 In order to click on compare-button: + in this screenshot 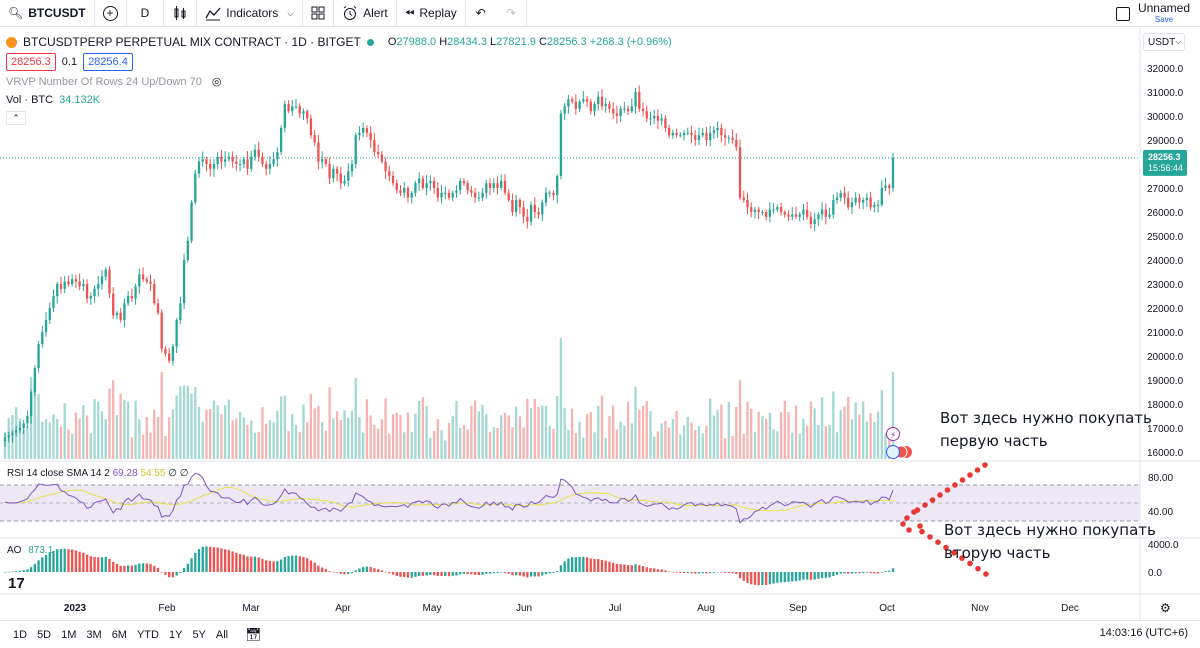, I will do `click(111, 13)`.